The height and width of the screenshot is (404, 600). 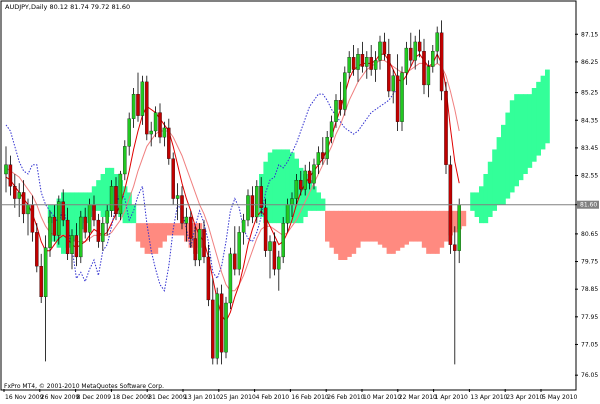 I want to click on x-tick-label: 26 Feb 2010, so click(x=346, y=397).